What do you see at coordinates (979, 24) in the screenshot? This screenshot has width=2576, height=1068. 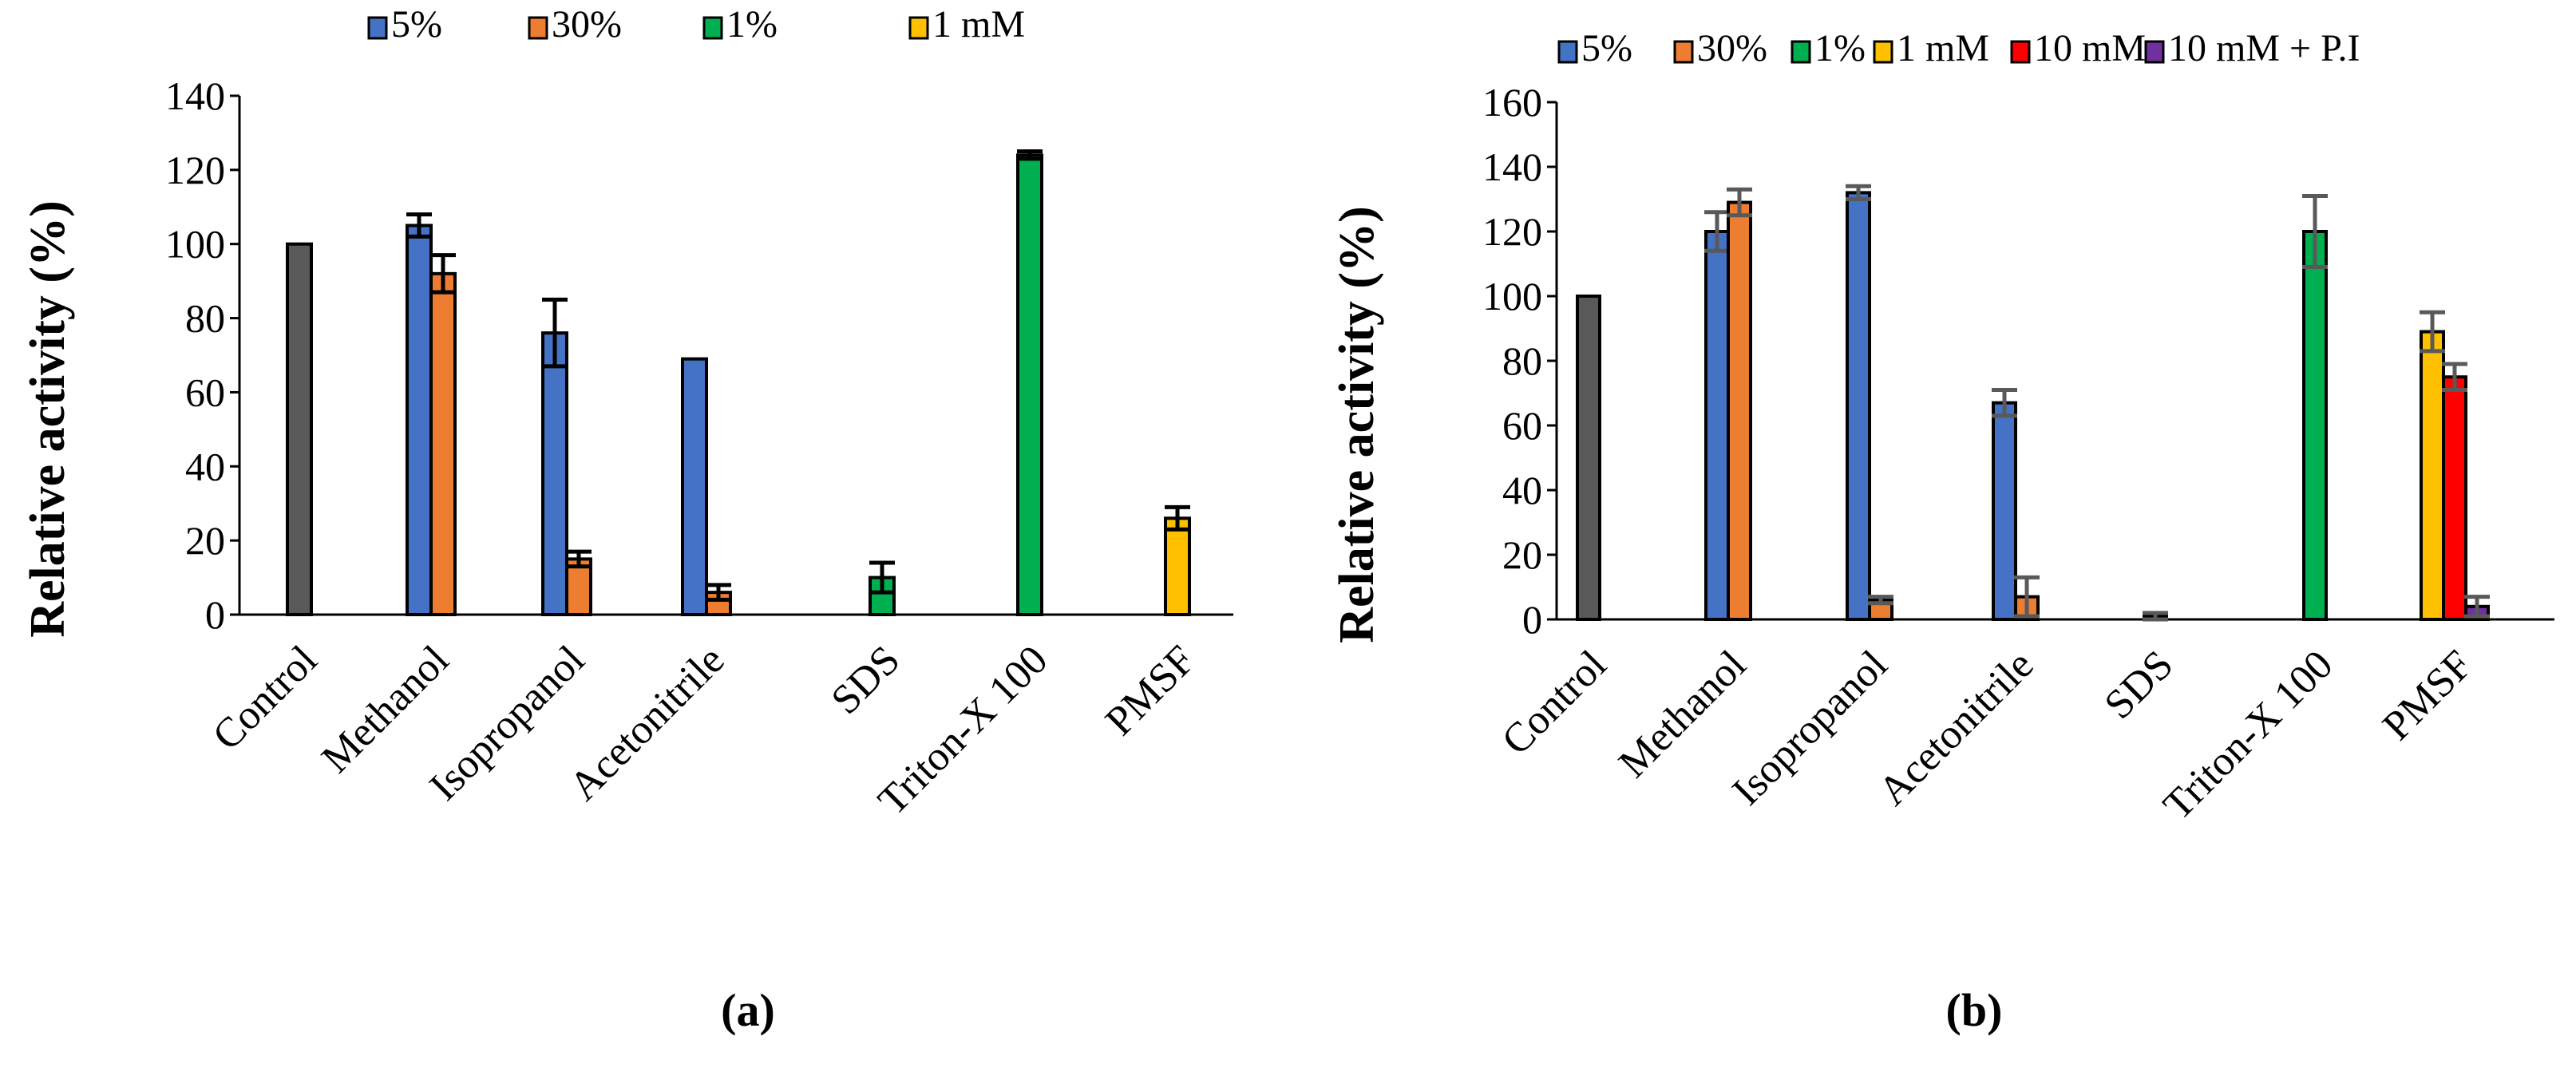 I see `panel-a-legend-label: 1 mM` at bounding box center [979, 24].